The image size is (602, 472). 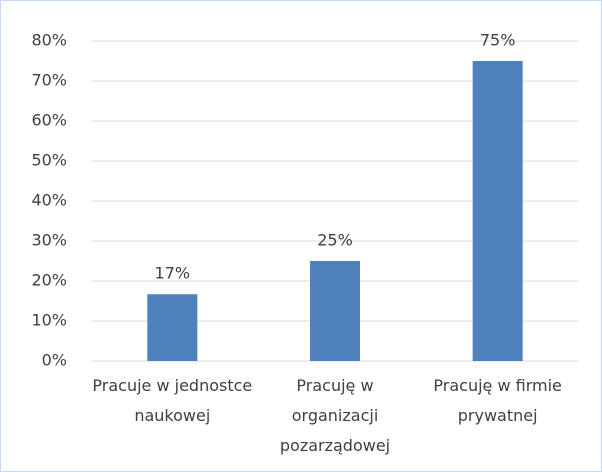 What do you see at coordinates (49, 240) in the screenshot?
I see `y-tick-label: 30%` at bounding box center [49, 240].